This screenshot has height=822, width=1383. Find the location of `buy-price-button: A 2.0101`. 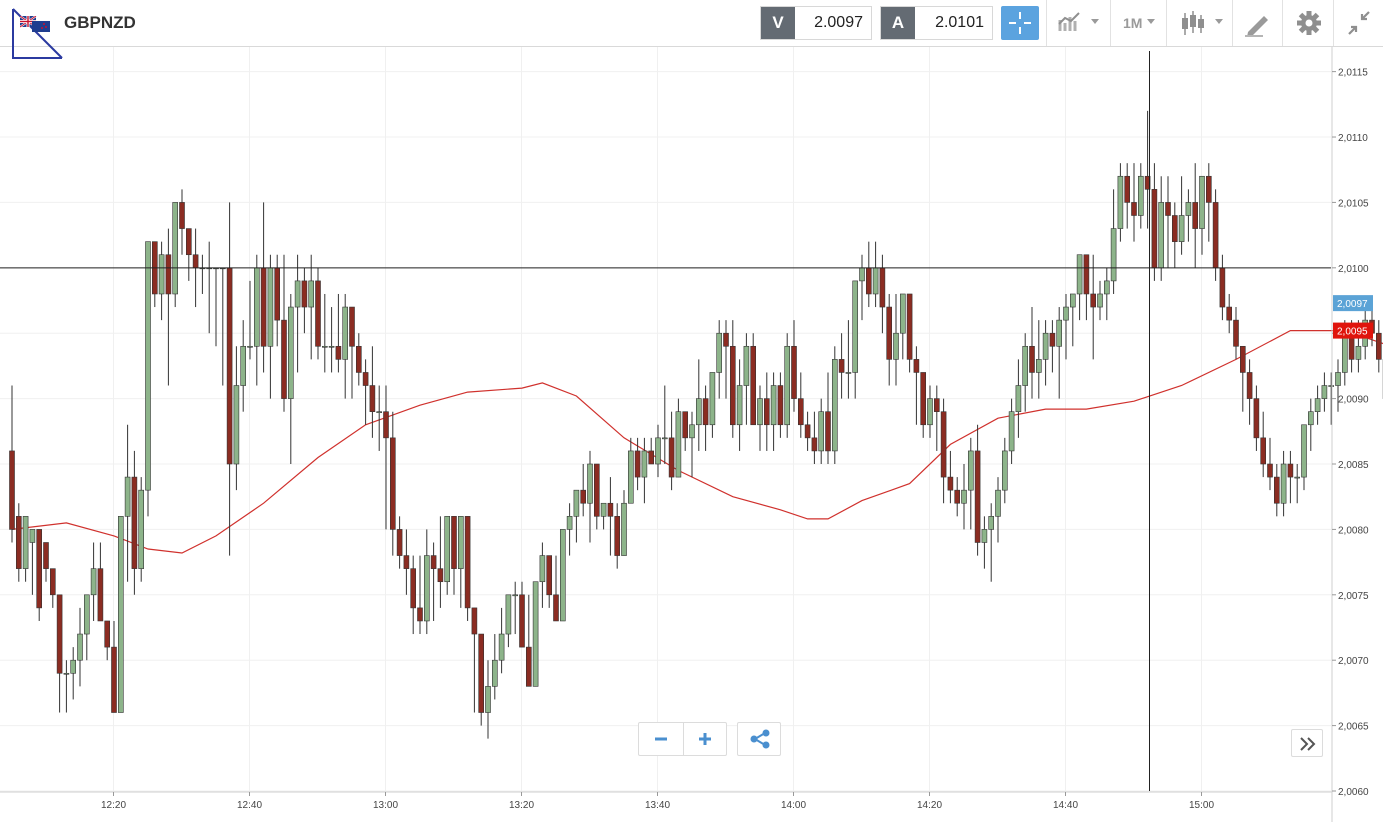

buy-price-button: A 2.0101 is located at coordinates (936, 23).